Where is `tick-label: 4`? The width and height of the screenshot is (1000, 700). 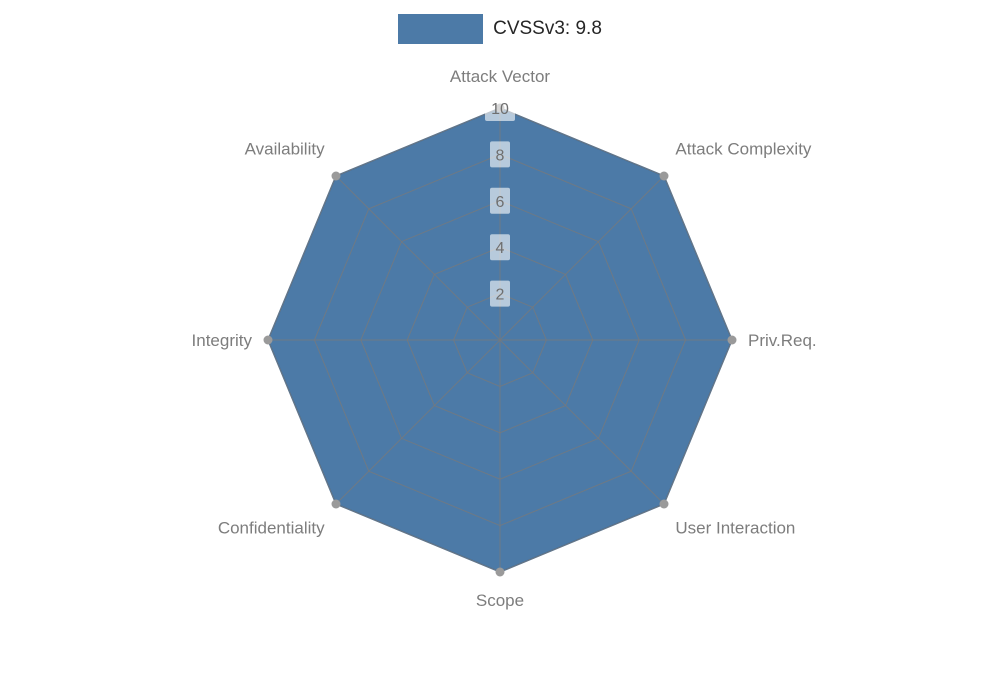 tick-label: 4 is located at coordinates (500, 248).